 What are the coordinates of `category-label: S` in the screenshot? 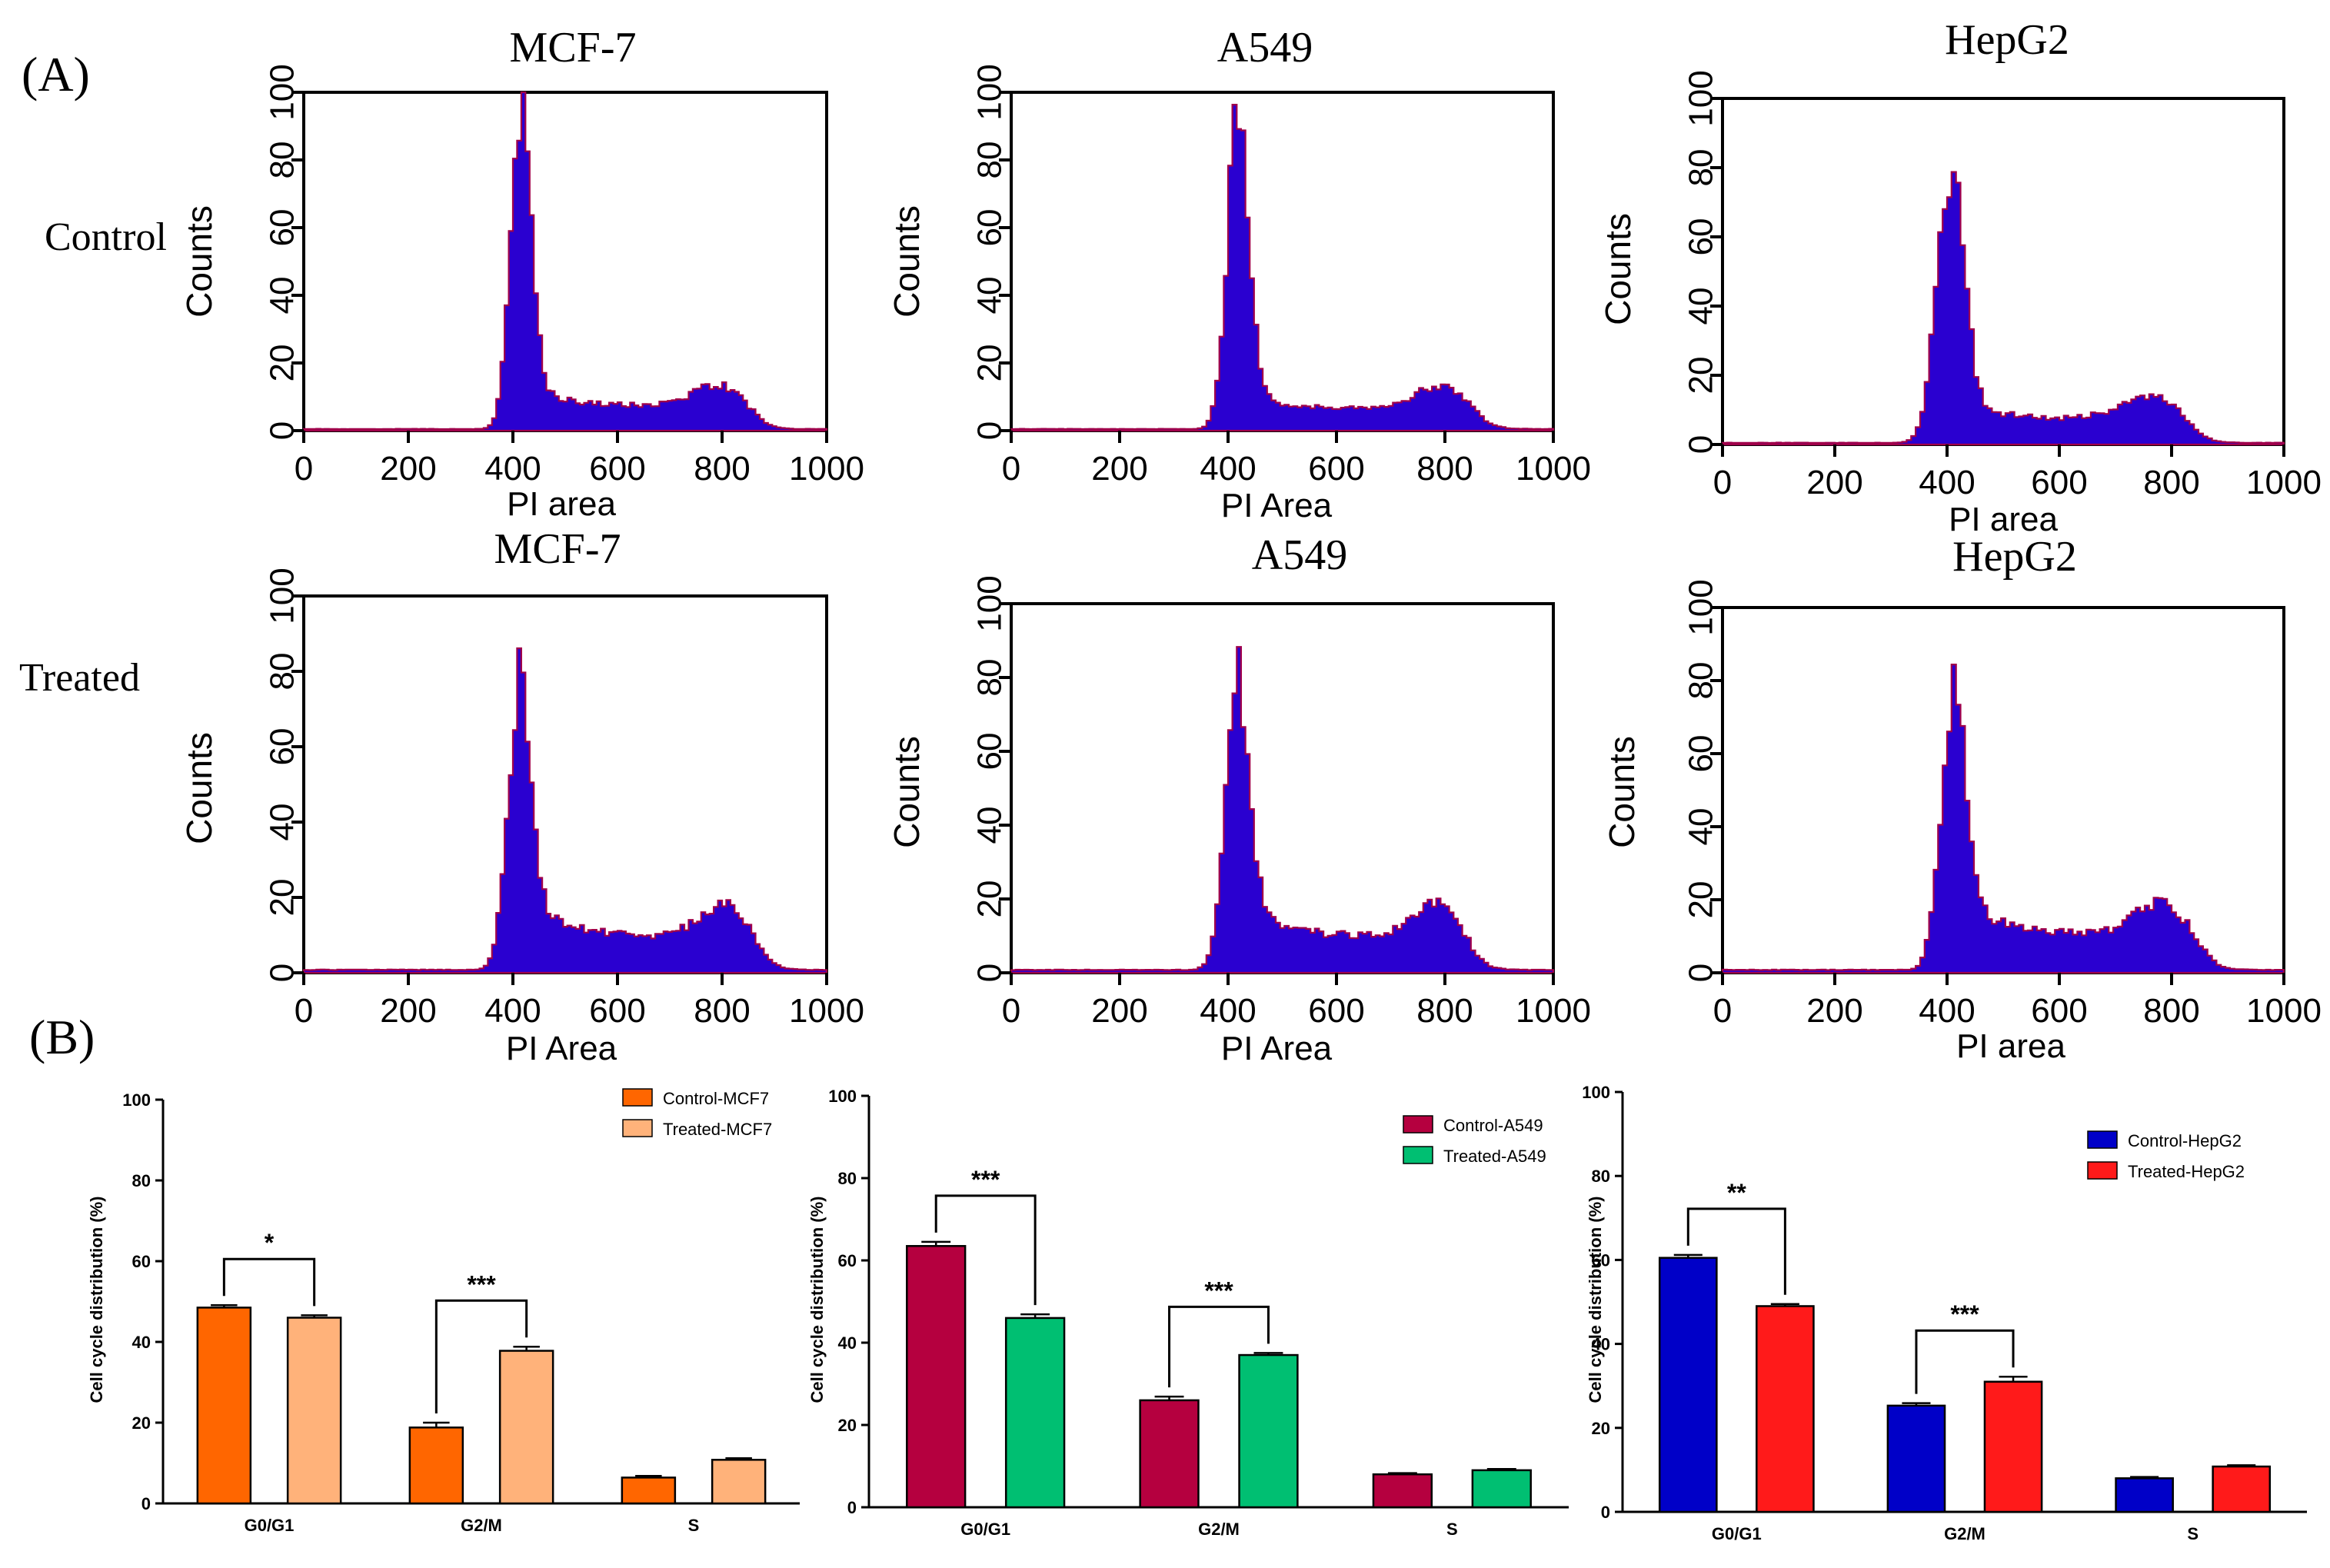 It's located at (694, 1525).